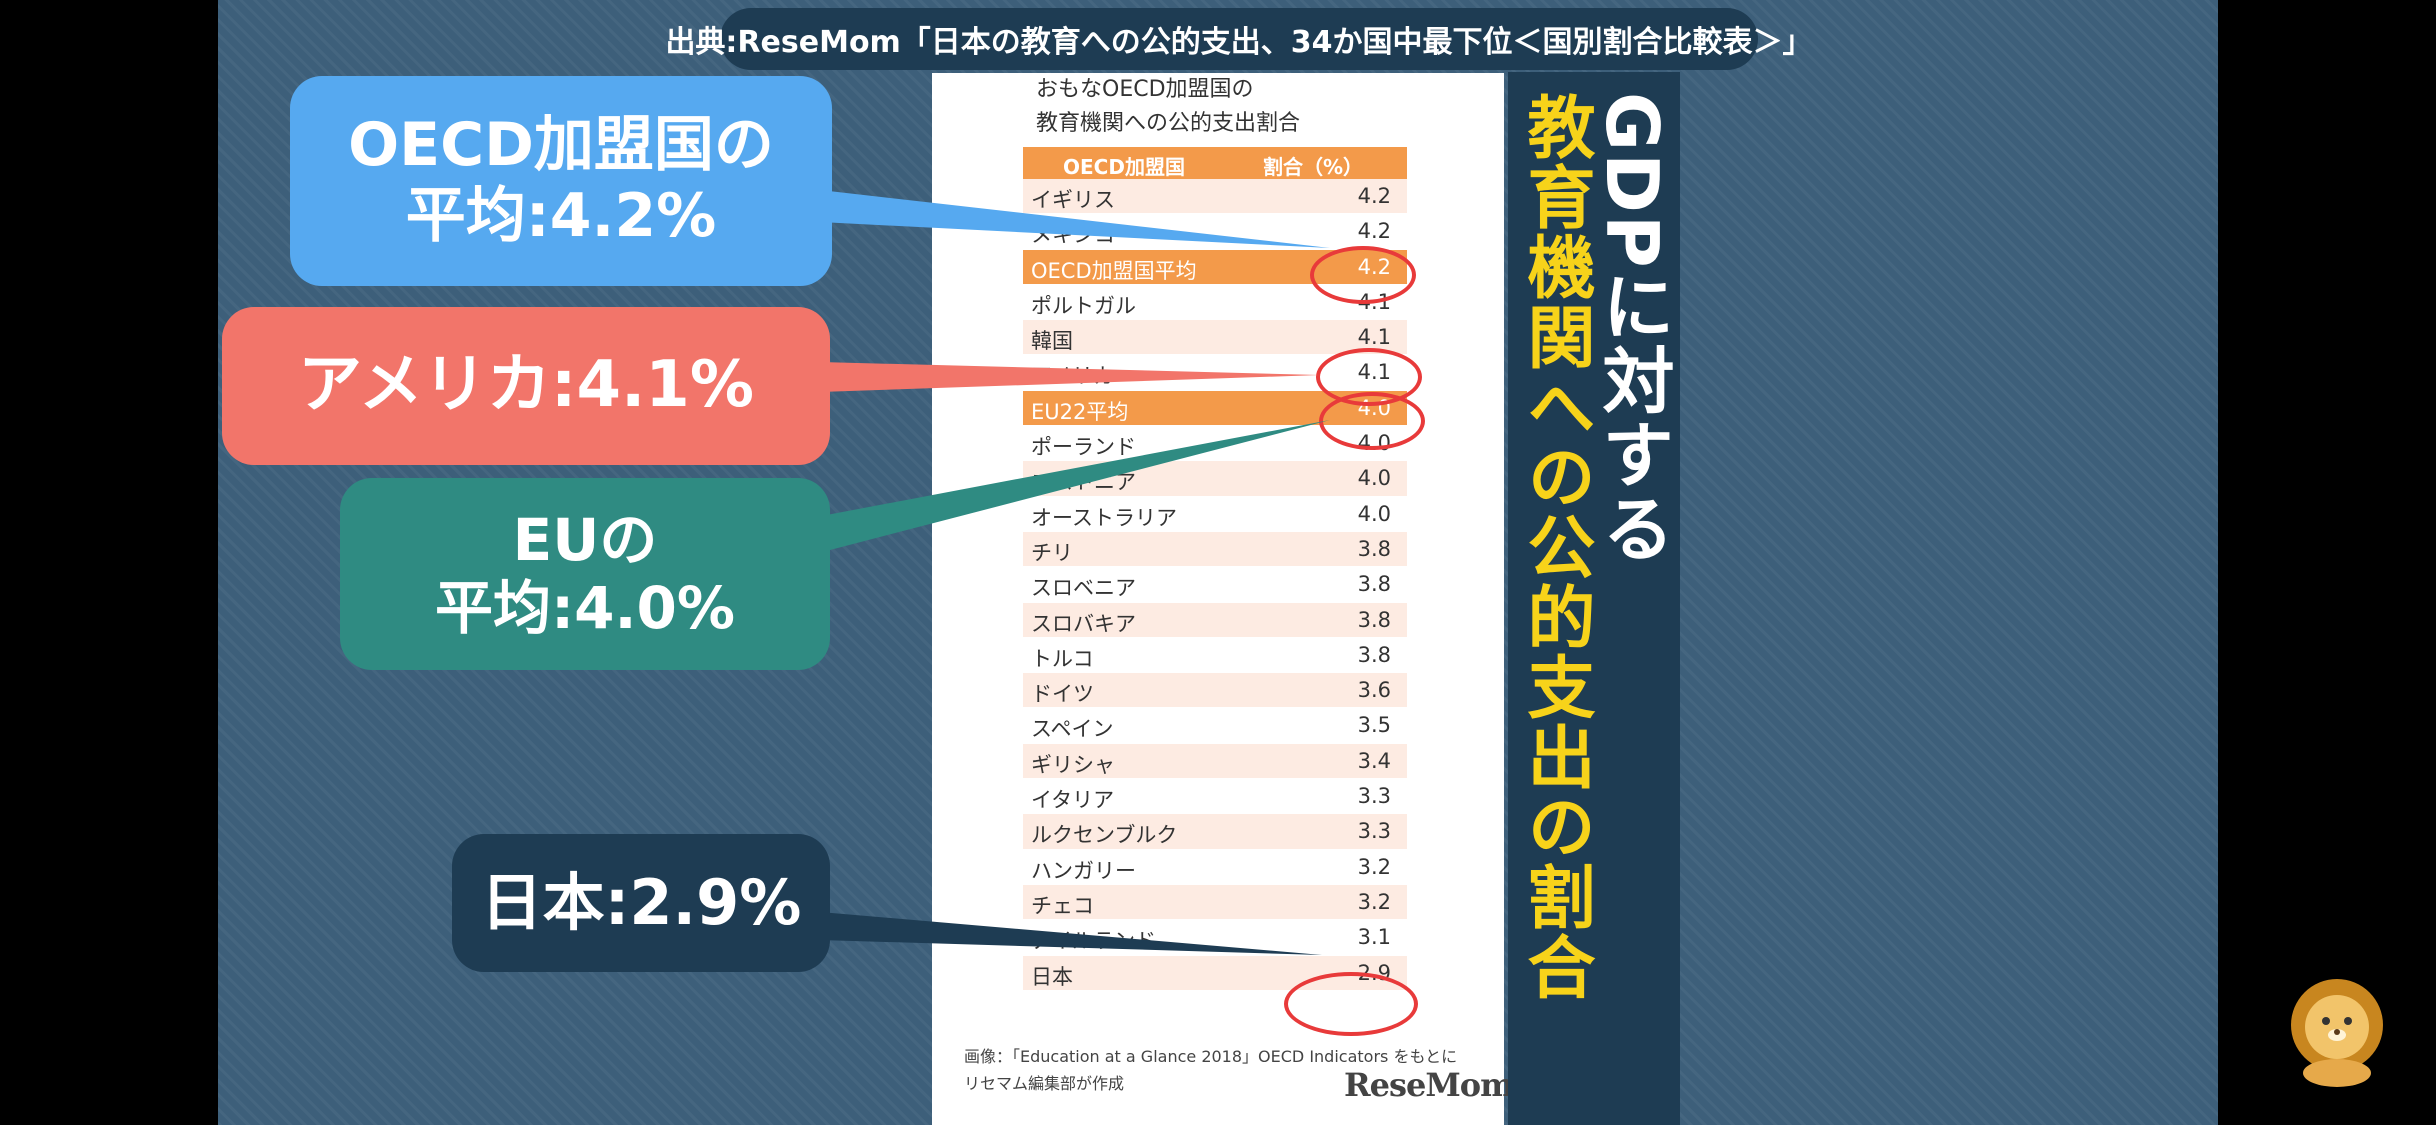 The height and width of the screenshot is (1125, 2436). I want to click on callout-eu-line2: 平均:4.0%, so click(585, 608).